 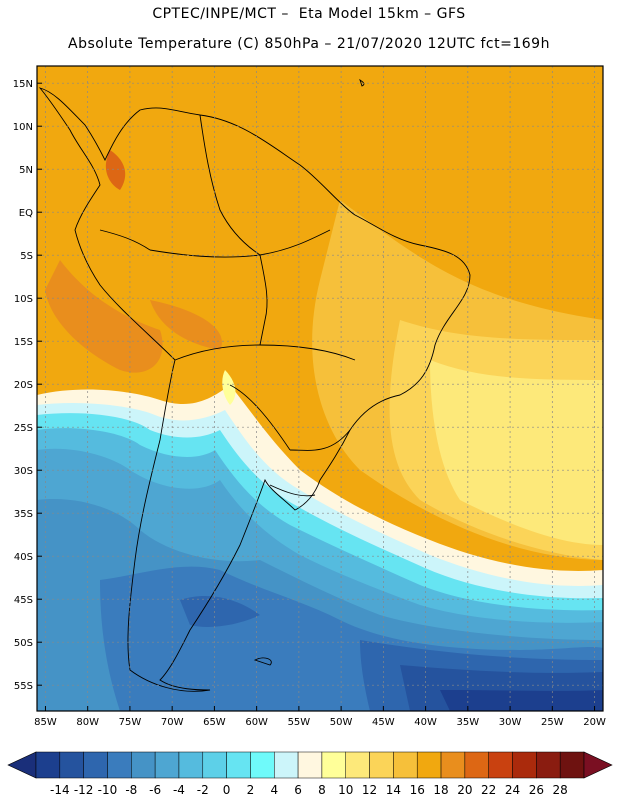 What do you see at coordinates (155, 790) in the screenshot?
I see `colorbar-label: -6` at bounding box center [155, 790].